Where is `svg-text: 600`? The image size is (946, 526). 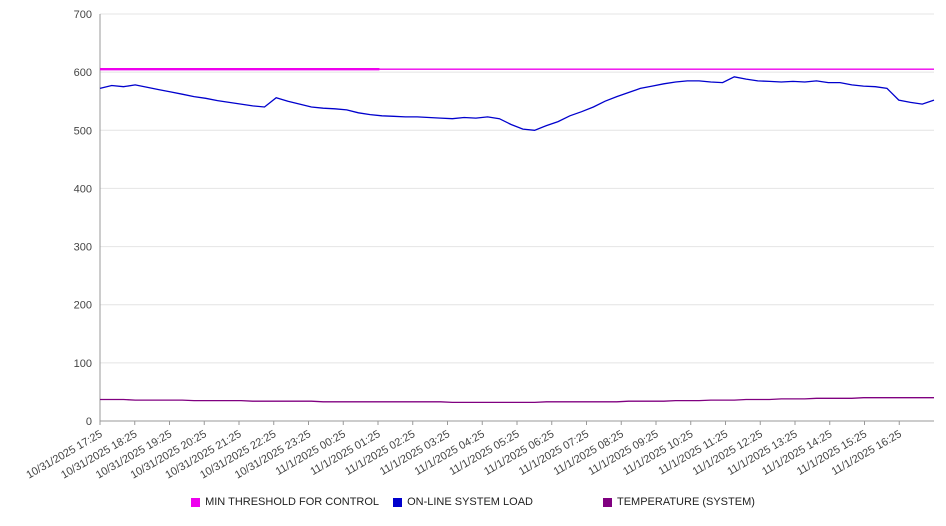 svg-text: 600 is located at coordinates (83, 73).